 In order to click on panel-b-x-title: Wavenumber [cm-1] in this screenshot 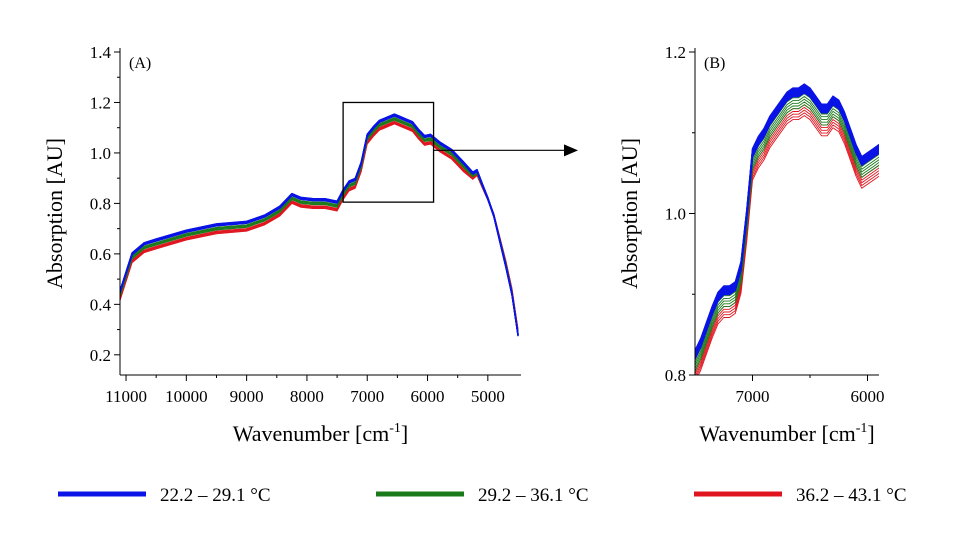, I will do `click(786, 433)`.